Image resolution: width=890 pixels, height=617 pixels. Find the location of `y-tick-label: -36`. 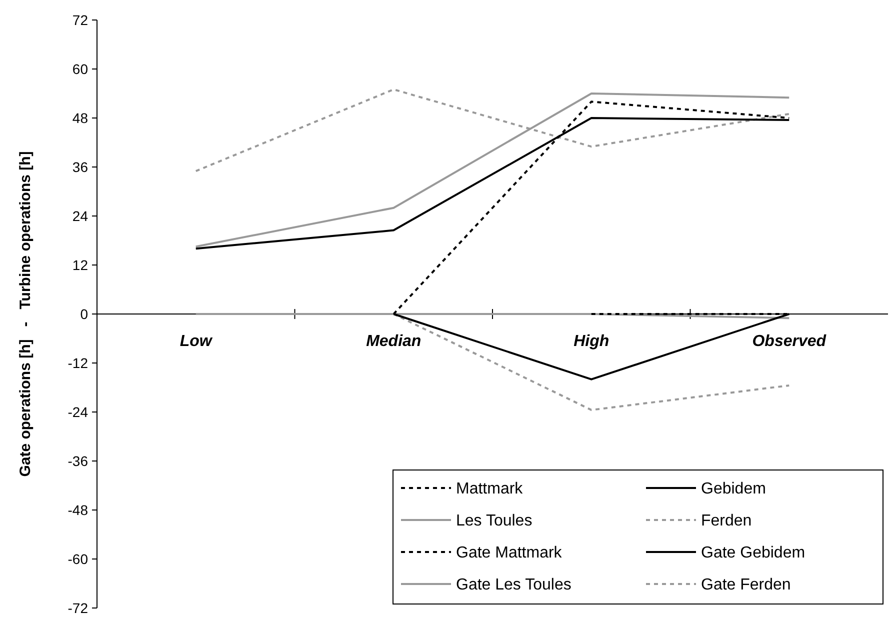

y-tick-label: -36 is located at coordinates (78, 460).